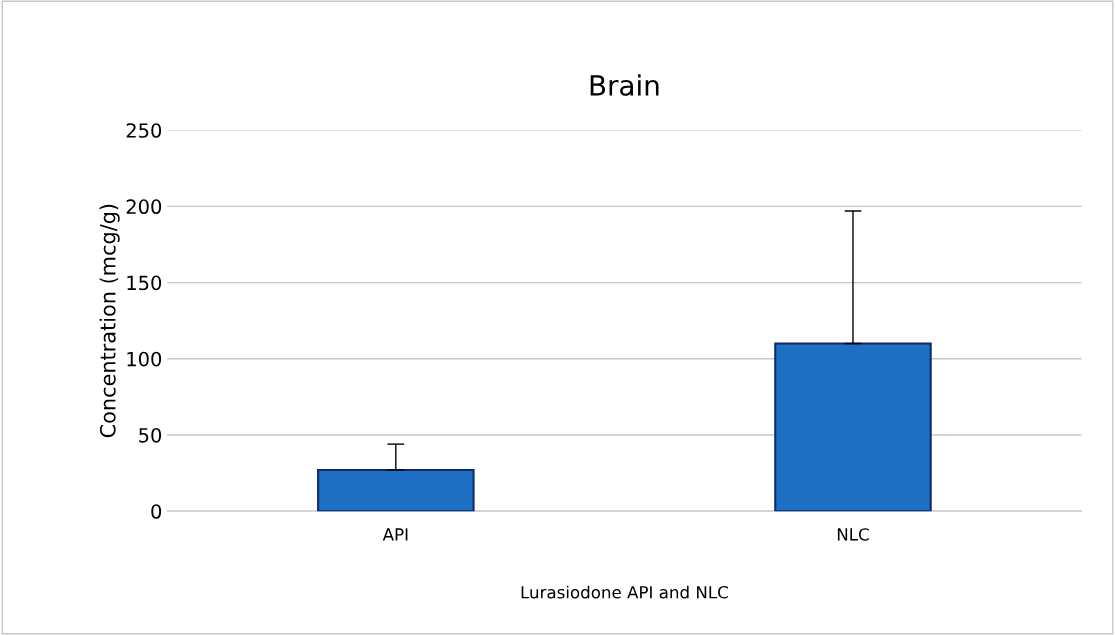 The height and width of the screenshot is (635, 1115). I want to click on x-axis-title: Lurasiodone API and NLC, so click(624, 592).